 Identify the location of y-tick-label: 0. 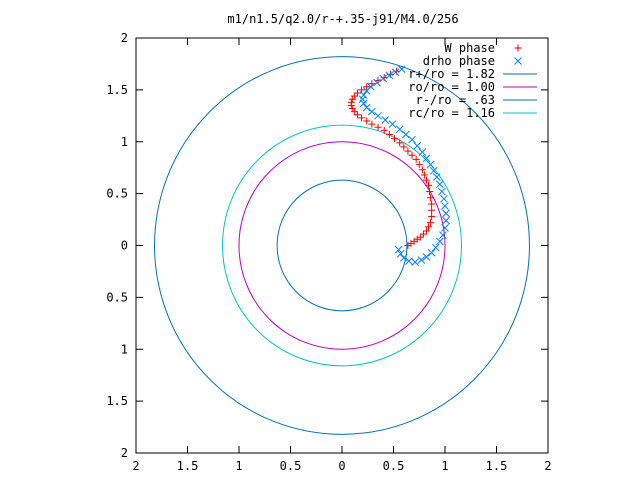
(124, 246).